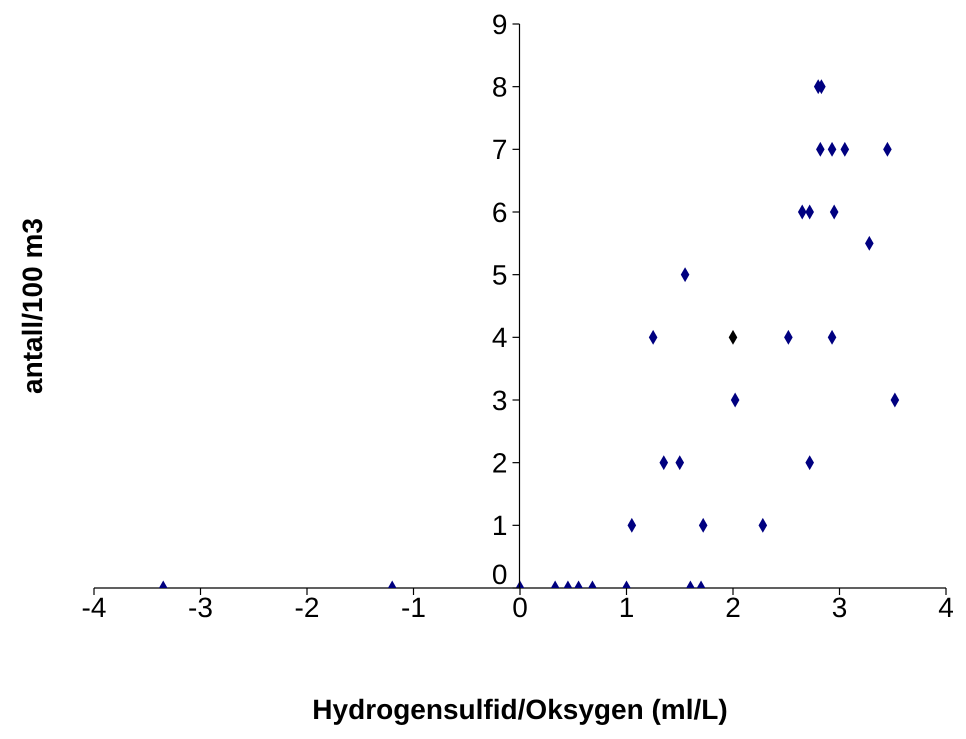  I want to click on x-axis-title: Hydrogensulfid/Oksygen (ml/L), so click(520, 709).